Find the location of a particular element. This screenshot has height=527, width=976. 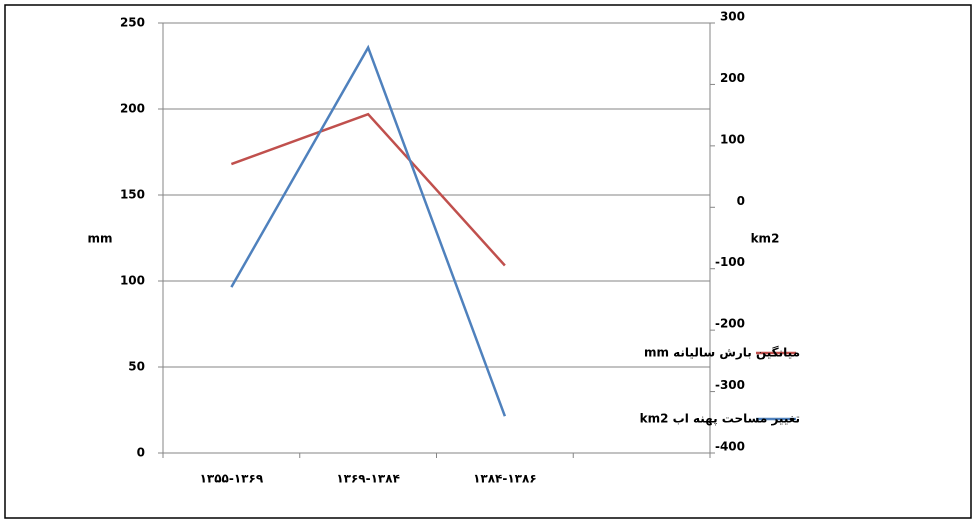

y-tick-label: 150 is located at coordinates (132, 195).